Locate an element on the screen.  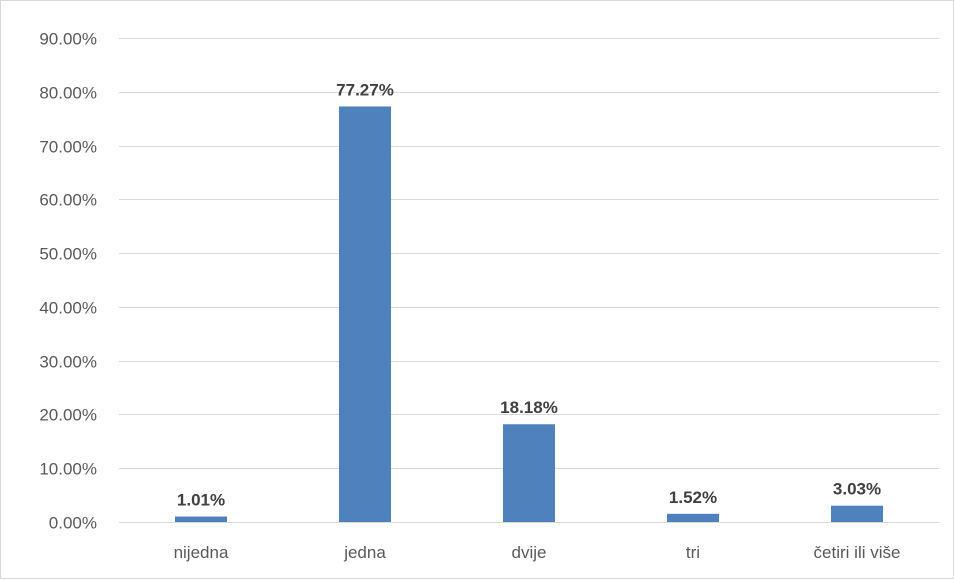
y-tick-label: 40.00% is located at coordinates (68, 308).